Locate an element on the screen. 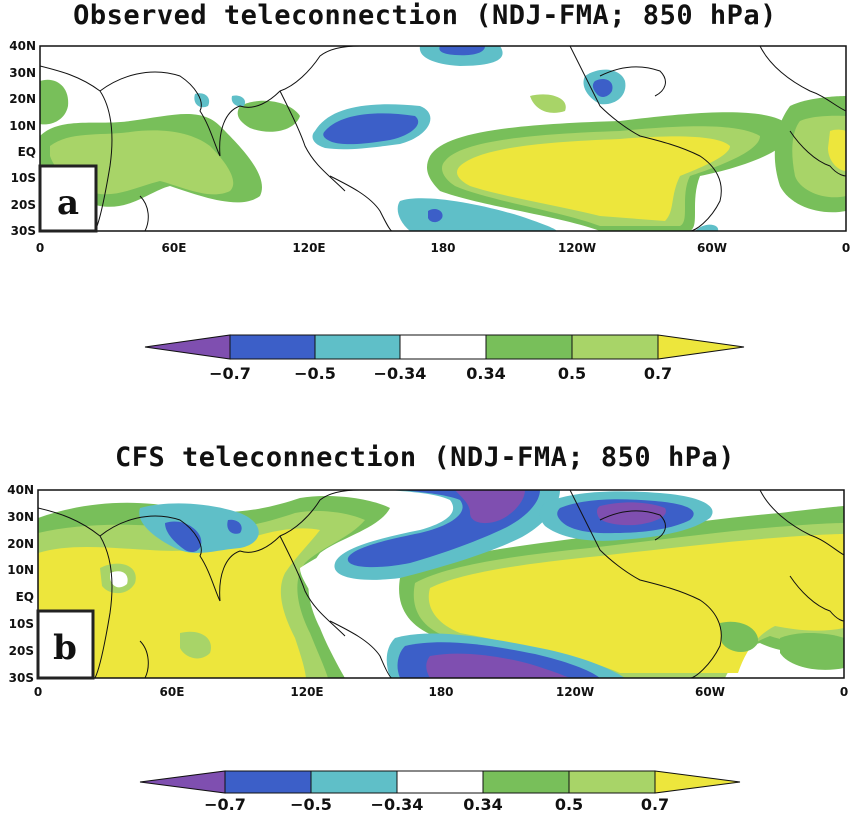 The width and height of the screenshot is (850, 813). x-axis-a: 0 60E 120E 180 120W 60W 0 is located at coordinates (443, 248).